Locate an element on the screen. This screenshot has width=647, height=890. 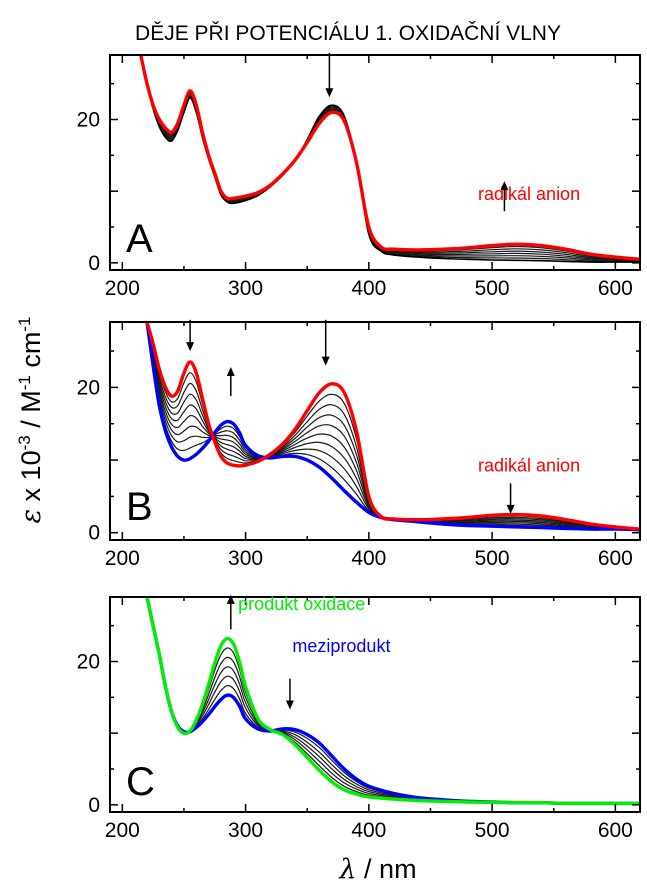
panel-label: A is located at coordinates (139, 239).